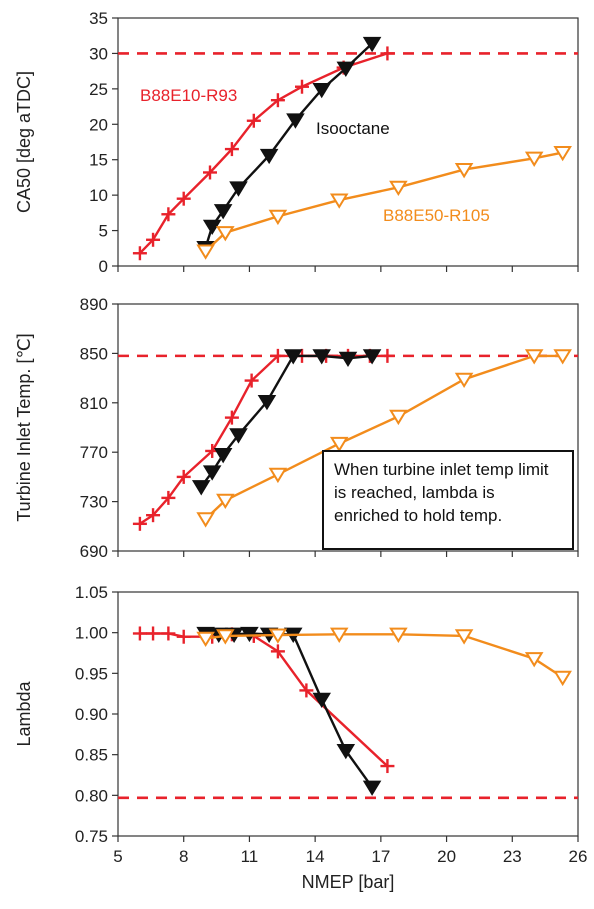 This screenshot has height=909, width=594. Describe the element at coordinates (94, 502) in the screenshot. I see `turbine-temp-ytick-label: 730` at that location.